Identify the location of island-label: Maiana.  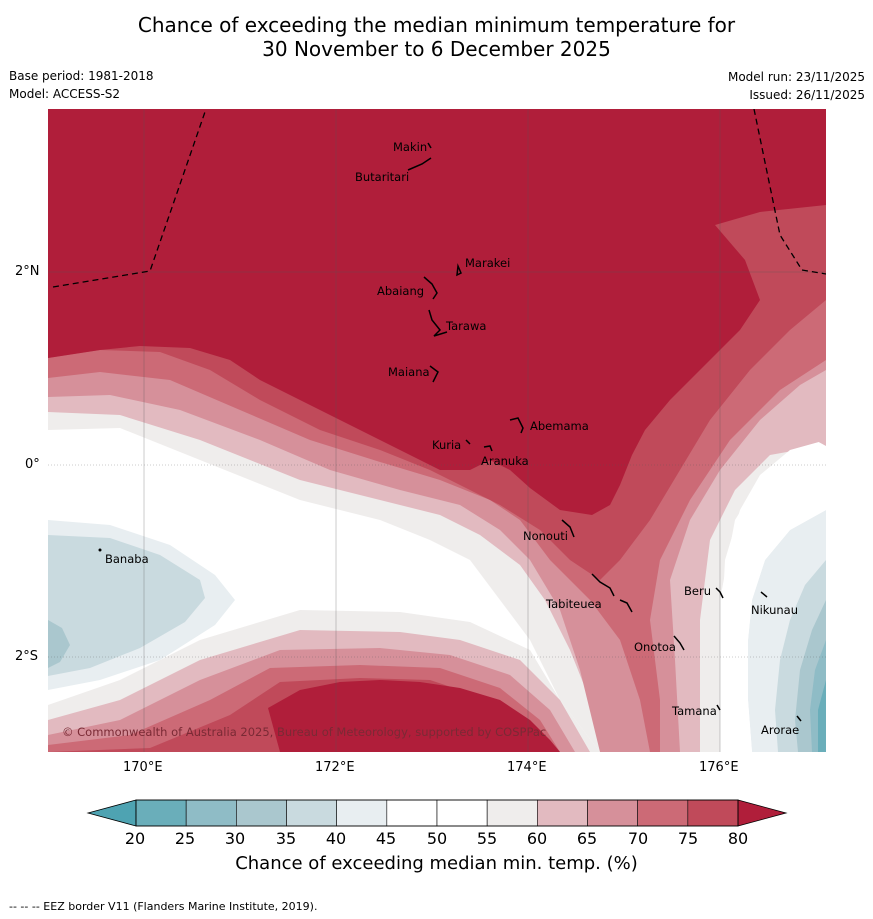
(409, 372).